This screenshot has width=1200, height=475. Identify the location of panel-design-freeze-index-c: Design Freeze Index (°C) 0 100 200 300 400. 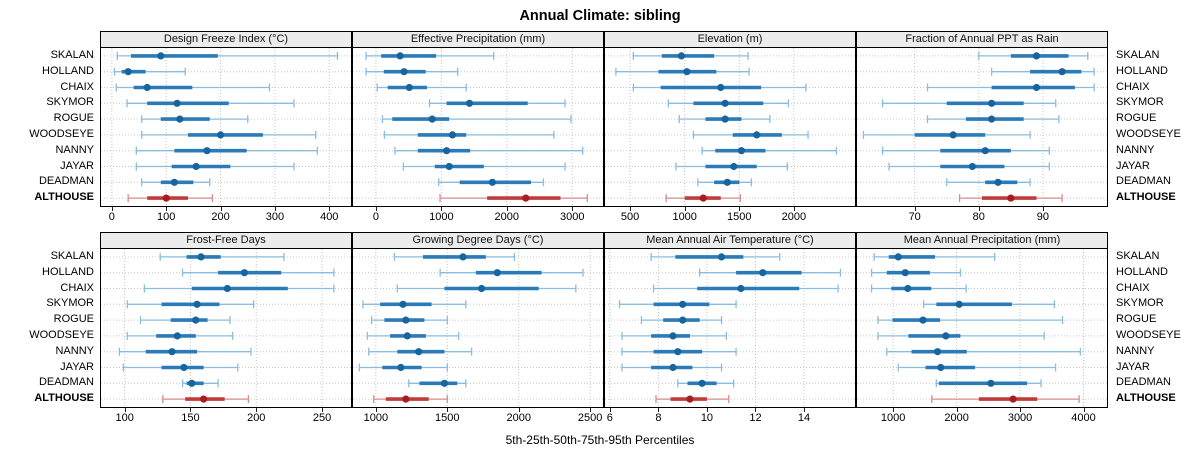
(226, 128).